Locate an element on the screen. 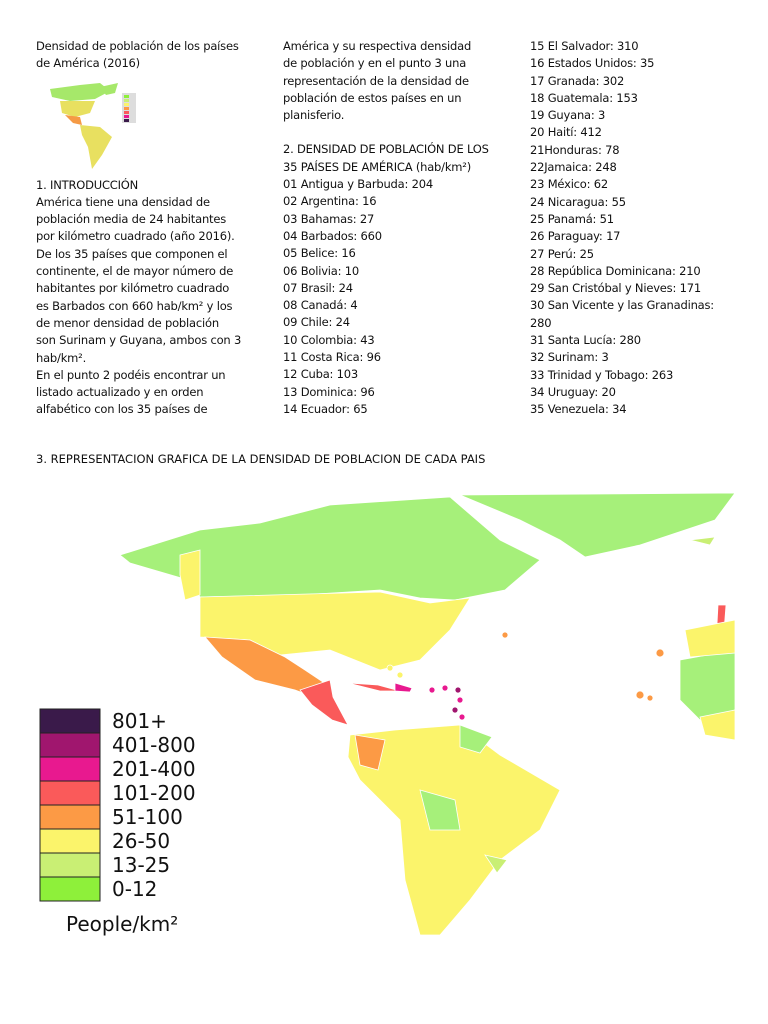 The image size is (768, 1024). text-line: 16 Estados Unidos: 35 is located at coordinates (592, 63).